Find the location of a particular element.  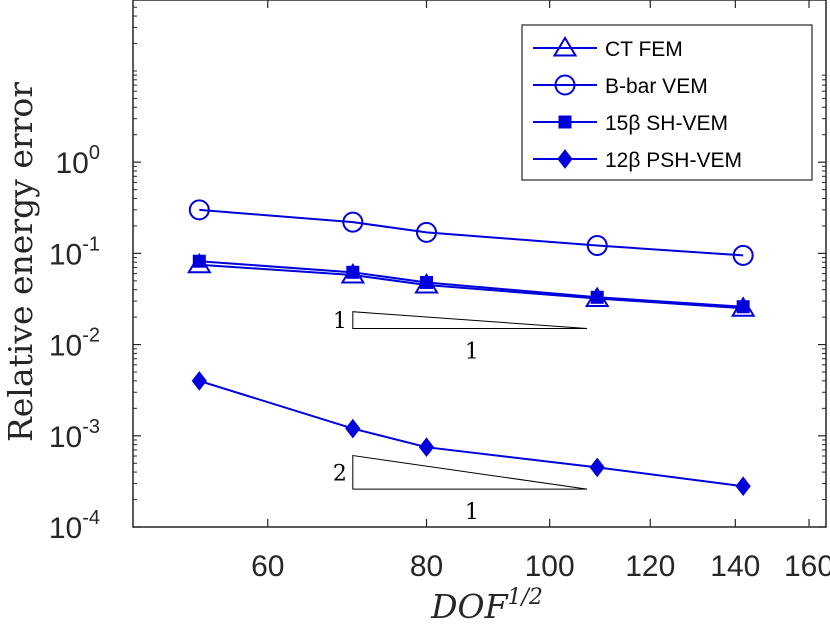

x-tick-label: 60 is located at coordinates (267, 566).